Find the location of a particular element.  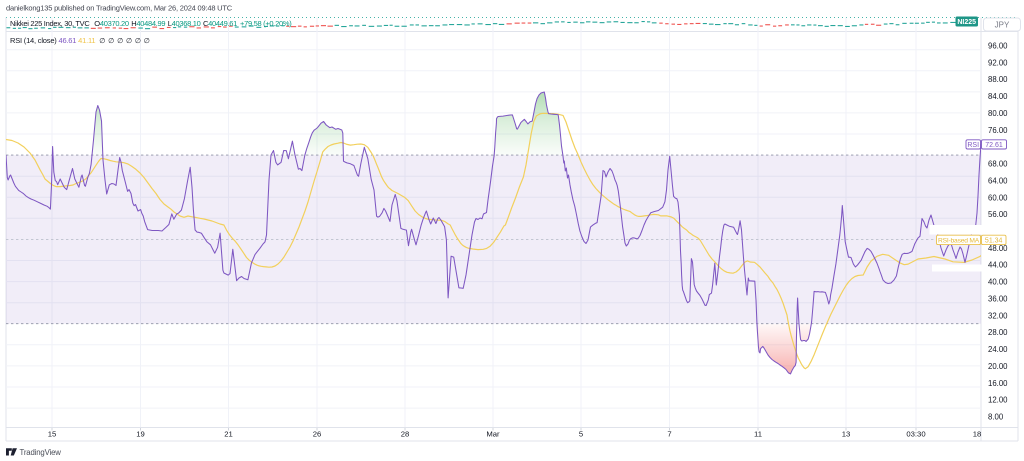

svg-text: Mar is located at coordinates (493, 434).